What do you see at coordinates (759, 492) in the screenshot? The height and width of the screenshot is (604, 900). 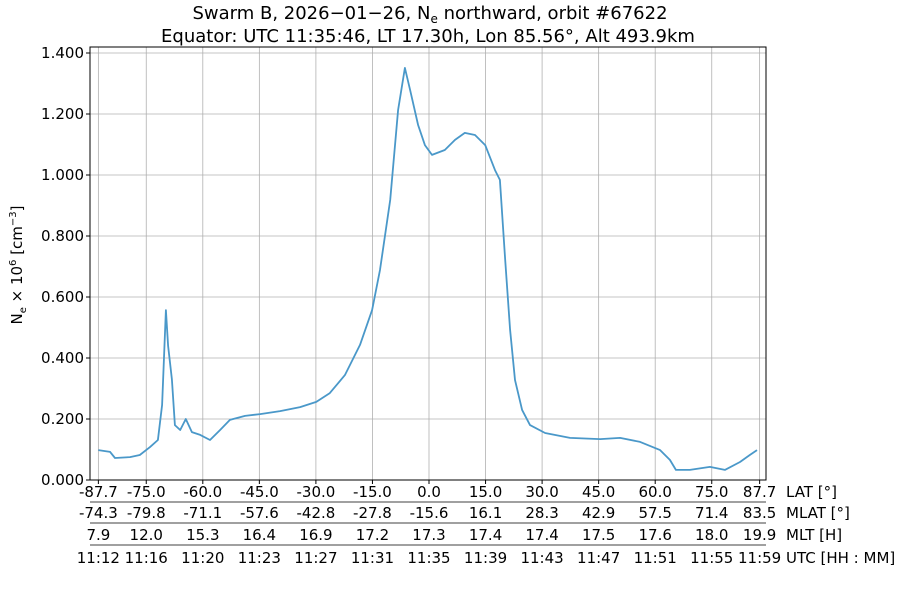 I see `x-tick-label: 87.7` at bounding box center [759, 492].